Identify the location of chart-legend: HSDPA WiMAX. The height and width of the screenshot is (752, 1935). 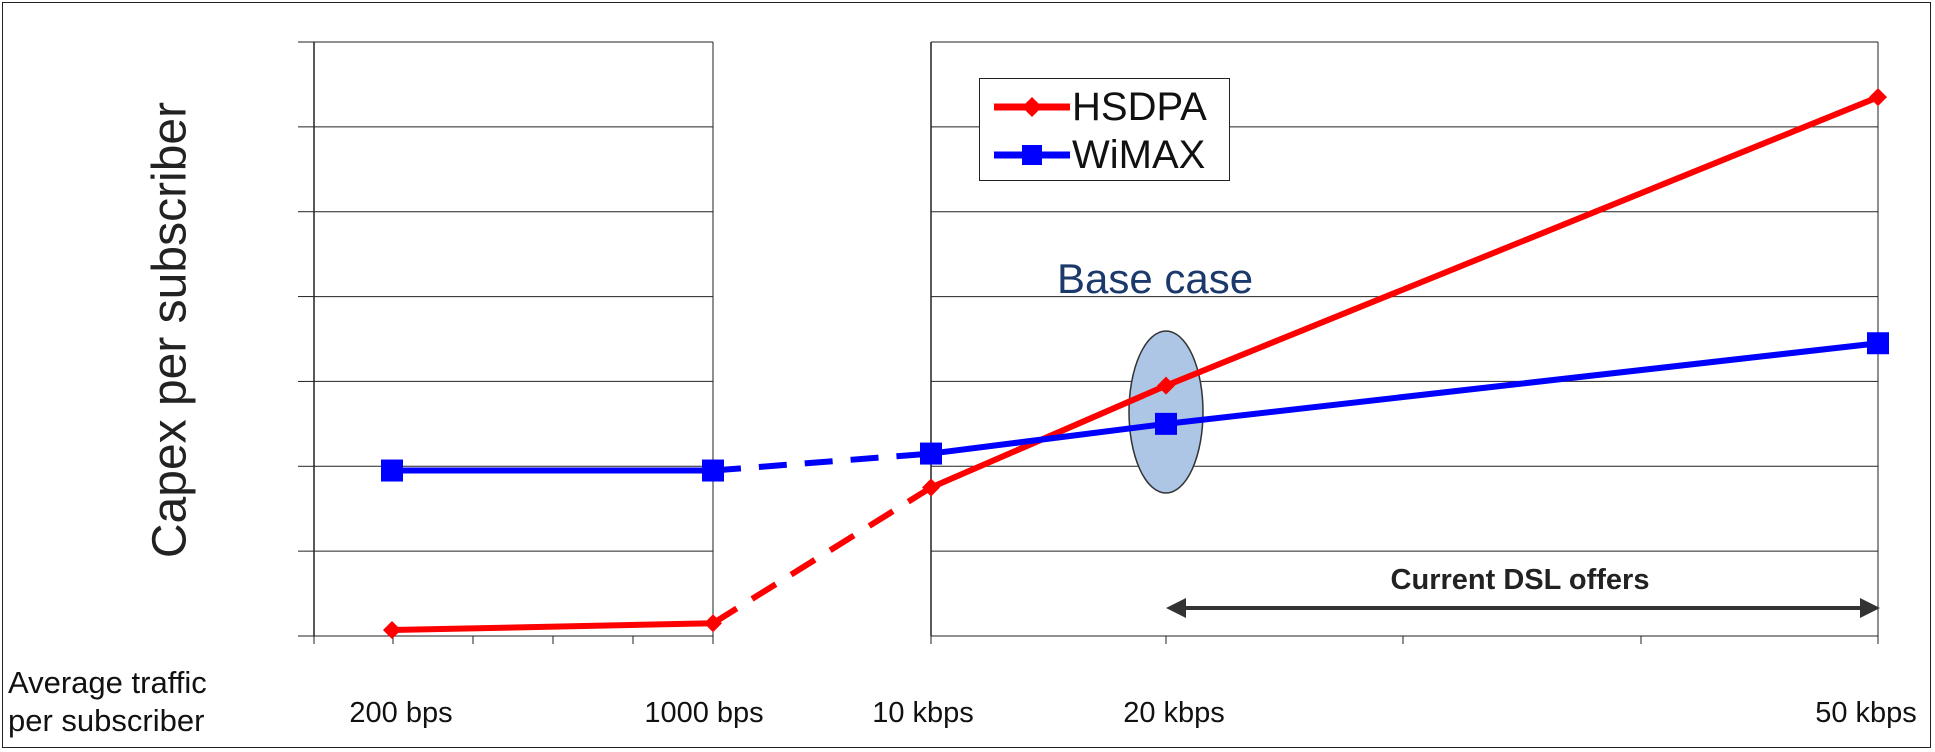
(1104, 129).